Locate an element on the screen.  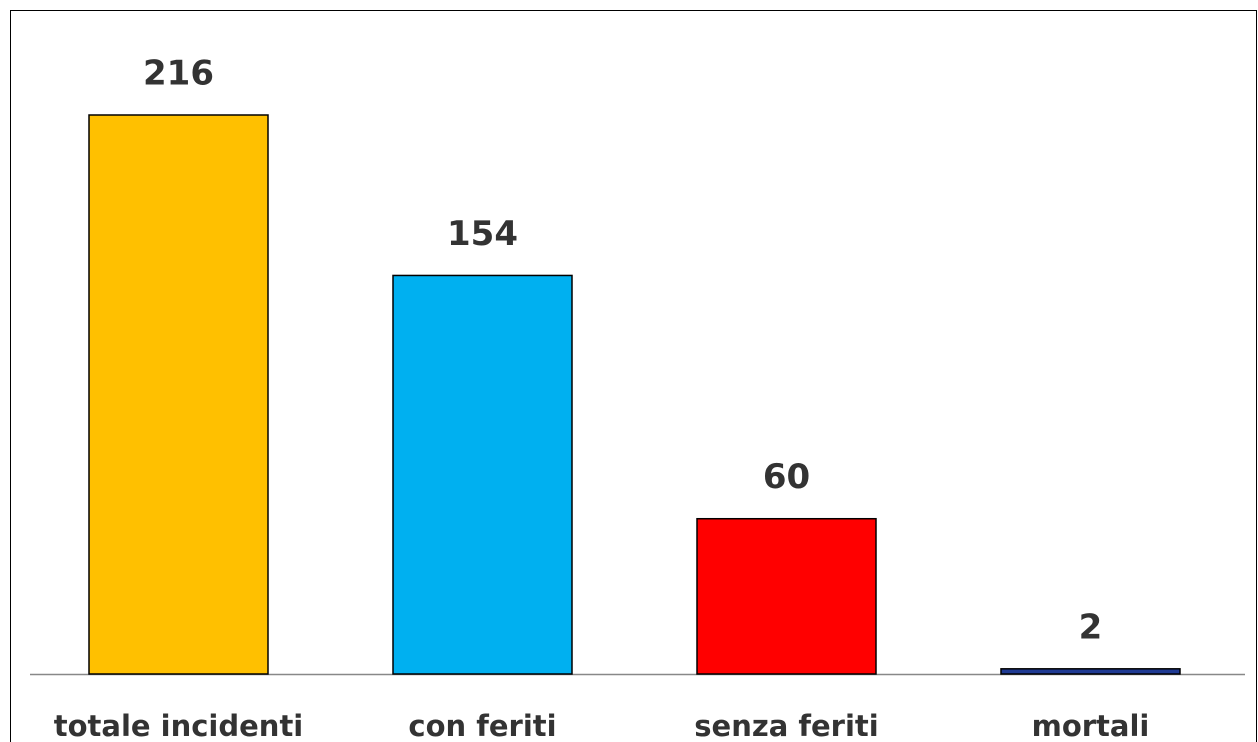
x-tick-label: senza feriti is located at coordinates (786, 725).